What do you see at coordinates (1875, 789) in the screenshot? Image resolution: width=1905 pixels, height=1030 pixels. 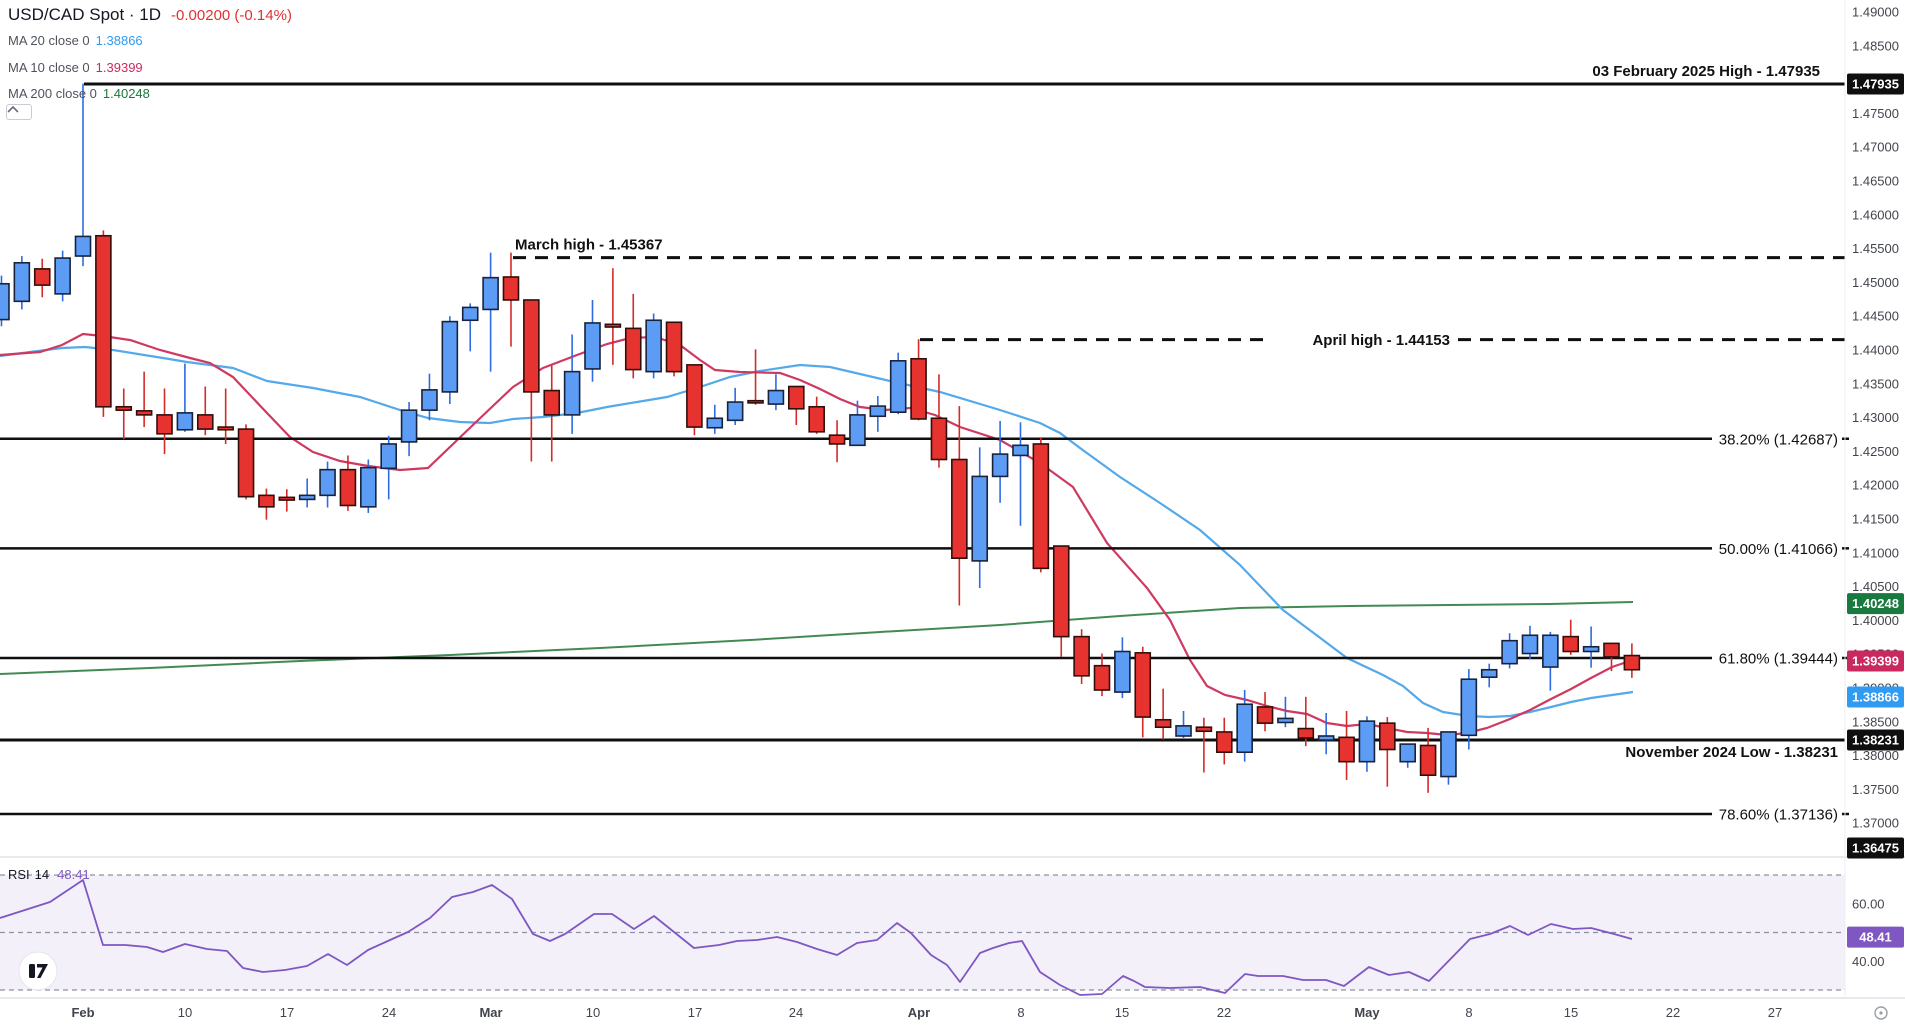 I see `price-tick-1.37500: 1.37500` at bounding box center [1875, 789].